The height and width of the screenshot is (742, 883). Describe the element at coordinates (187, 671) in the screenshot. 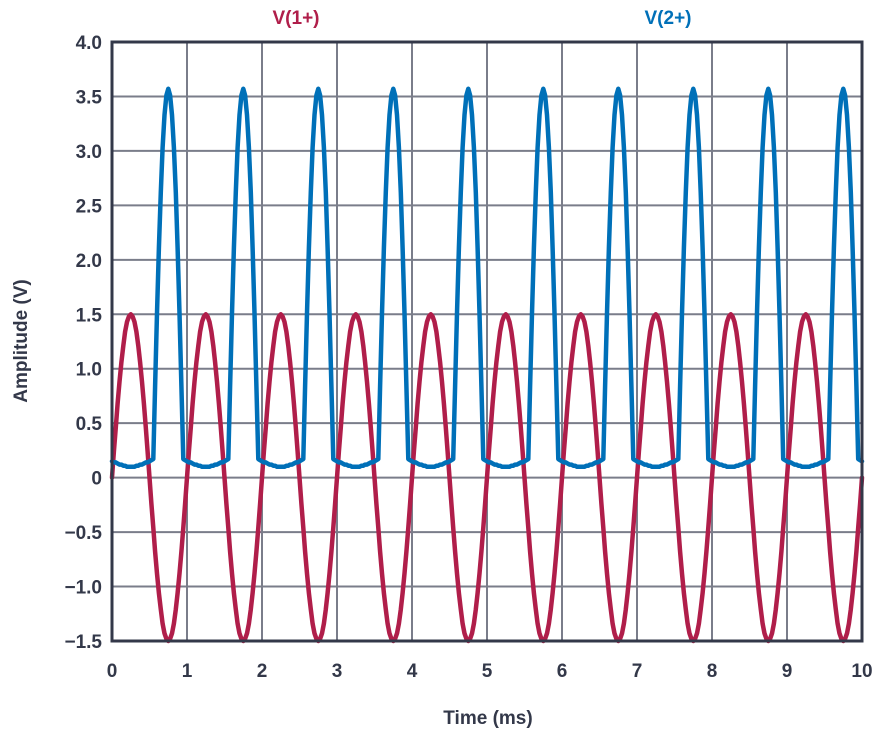

I see `x-tick-label: 1` at that location.